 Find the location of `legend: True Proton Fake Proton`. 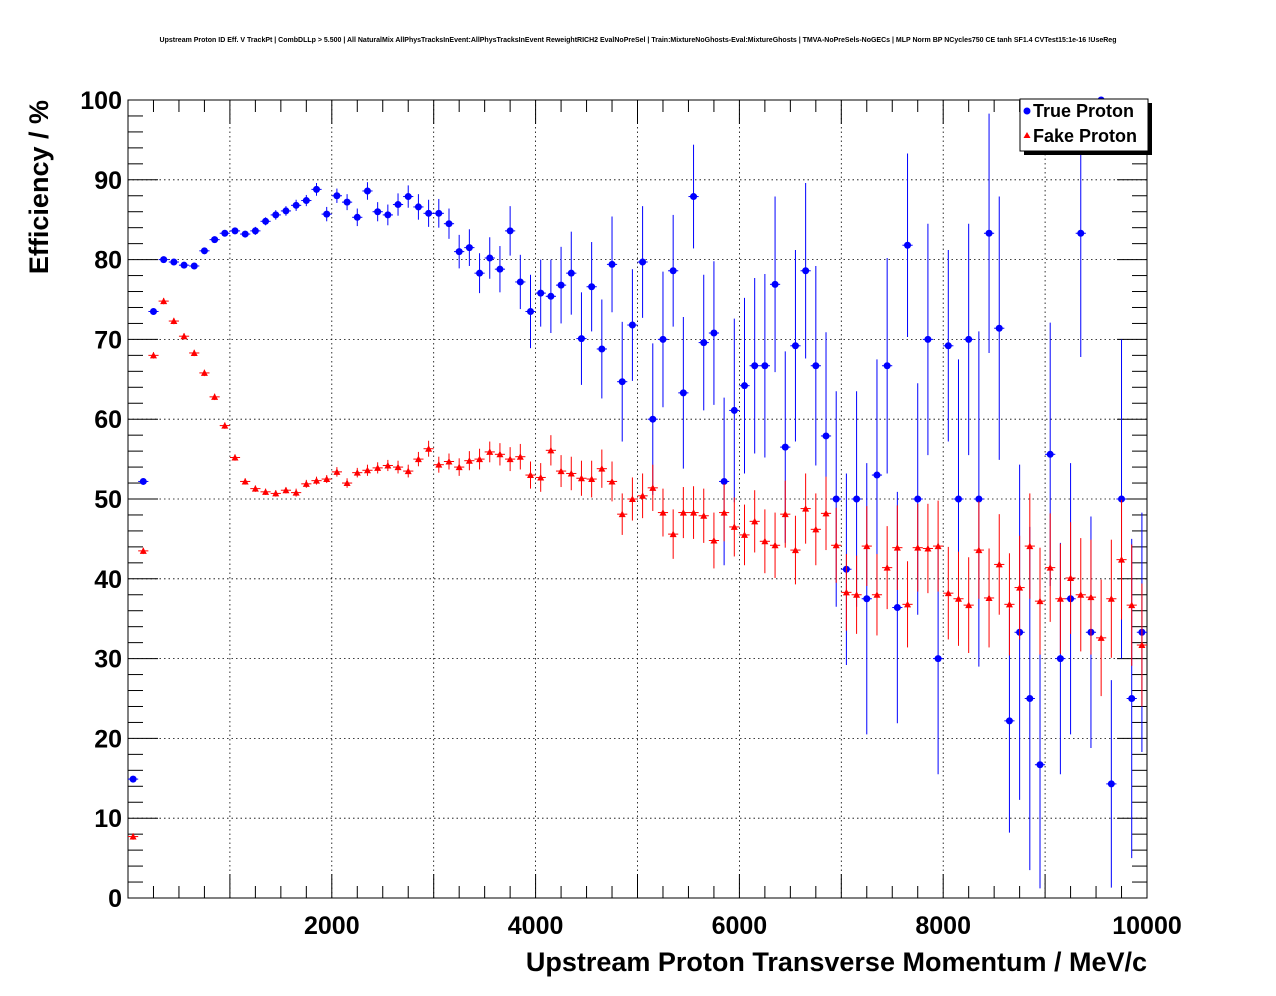

legend: True Proton Fake Proton is located at coordinates (1085, 126).